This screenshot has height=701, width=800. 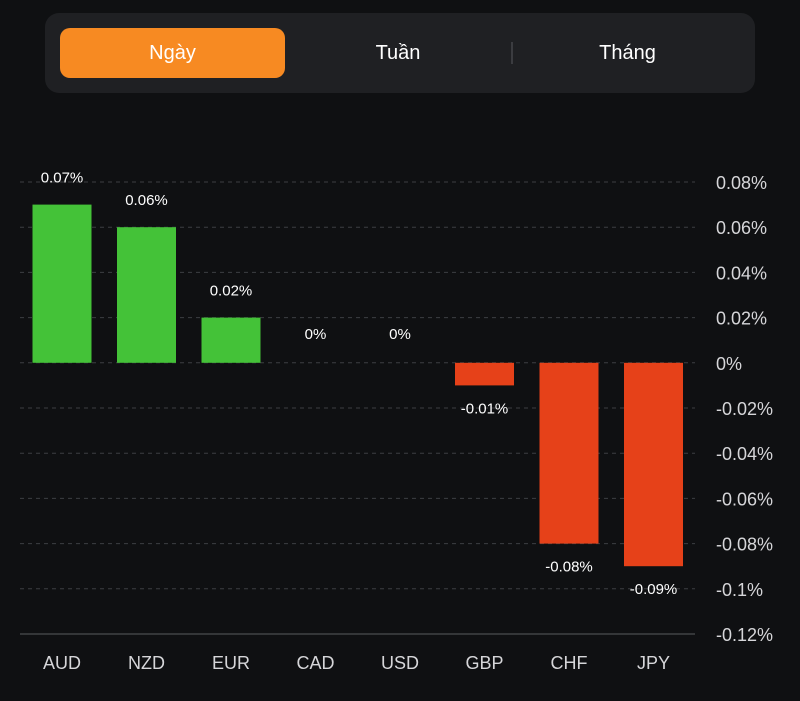 I want to click on y-tick-label: -0.12%, so click(x=744, y=635).